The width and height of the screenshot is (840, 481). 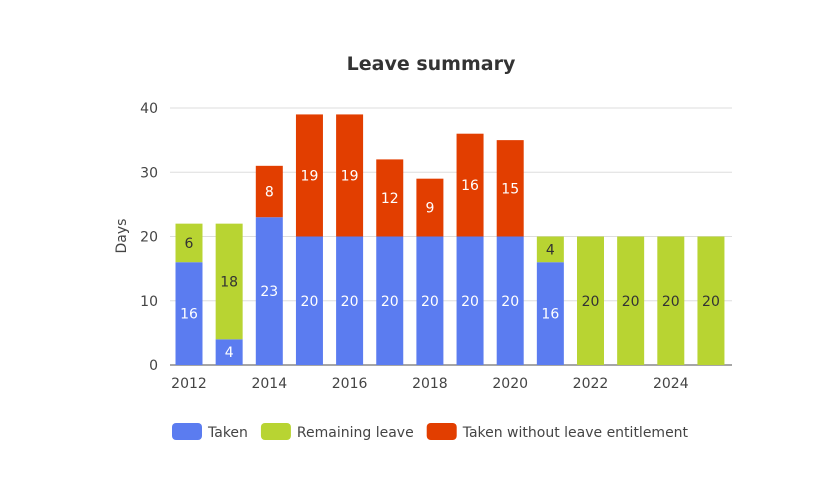 I want to click on data-label: 23, so click(x=269, y=292).